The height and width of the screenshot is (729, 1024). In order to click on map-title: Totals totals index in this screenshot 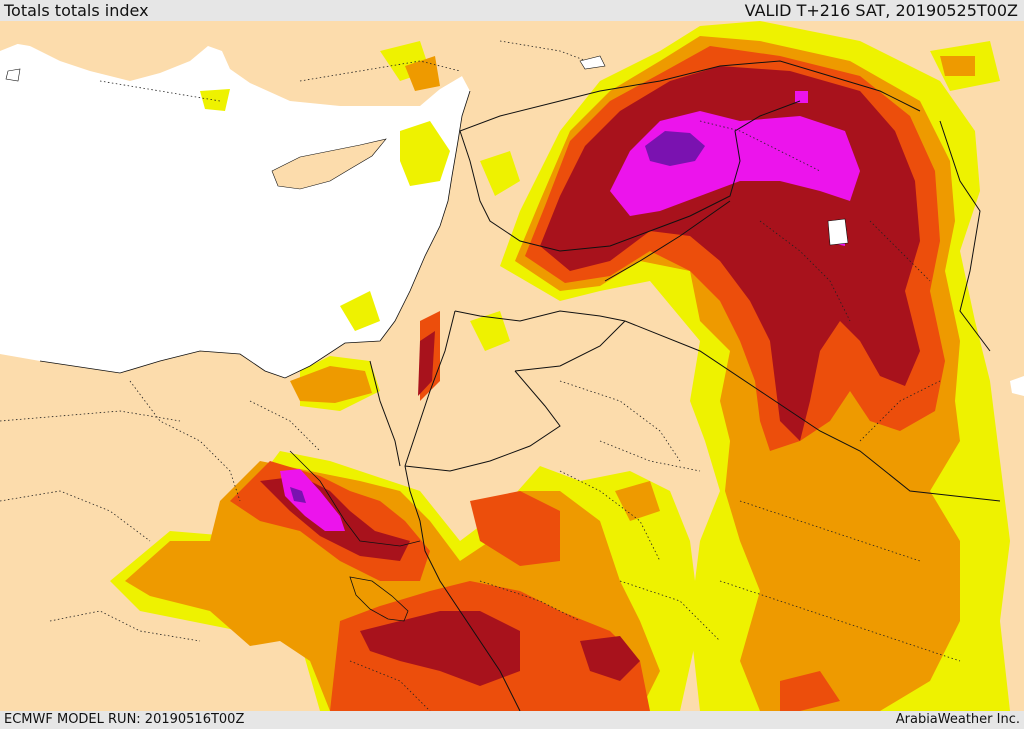, I will do `click(76, 10)`.